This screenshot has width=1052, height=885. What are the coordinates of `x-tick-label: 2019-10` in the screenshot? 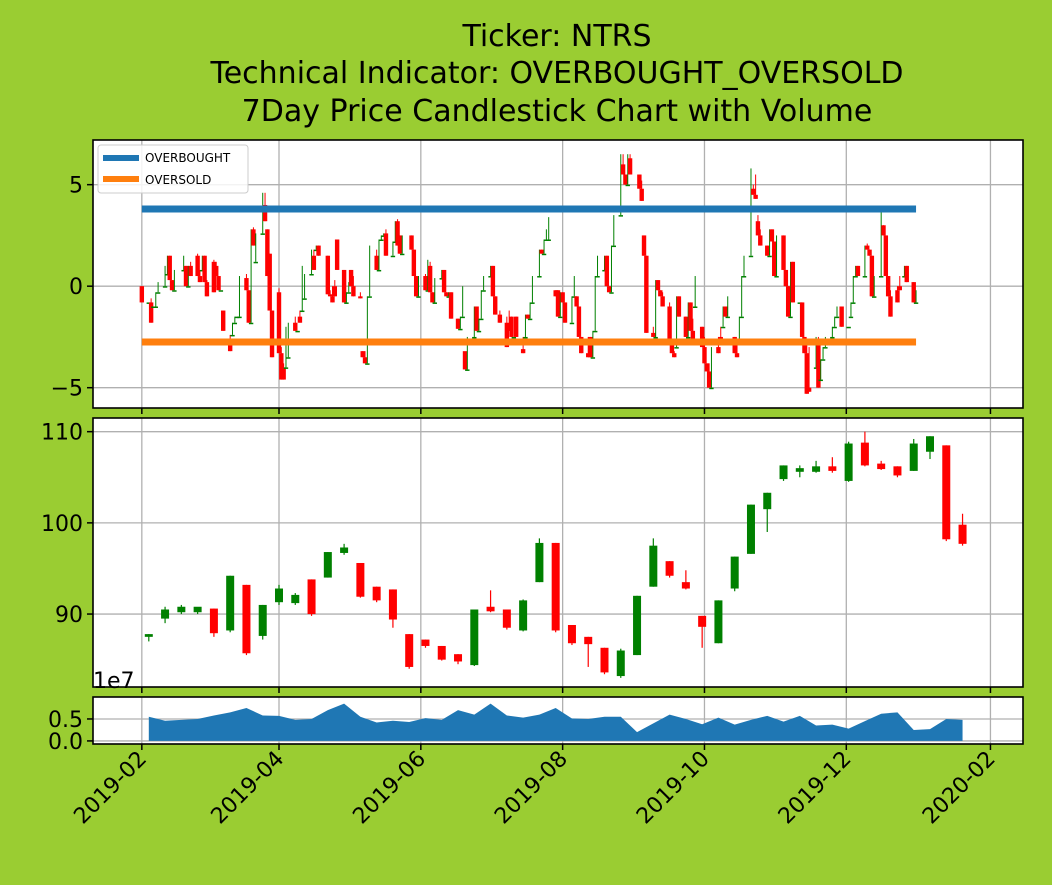 It's located at (673, 788).